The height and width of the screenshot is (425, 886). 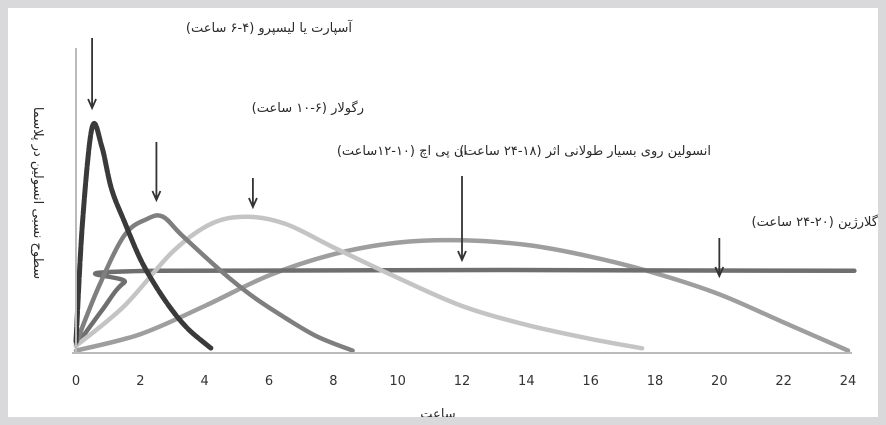 I want to click on label-nph: ان پی اچ (۱۰-۱۲ساعت), so click(x=402, y=151).